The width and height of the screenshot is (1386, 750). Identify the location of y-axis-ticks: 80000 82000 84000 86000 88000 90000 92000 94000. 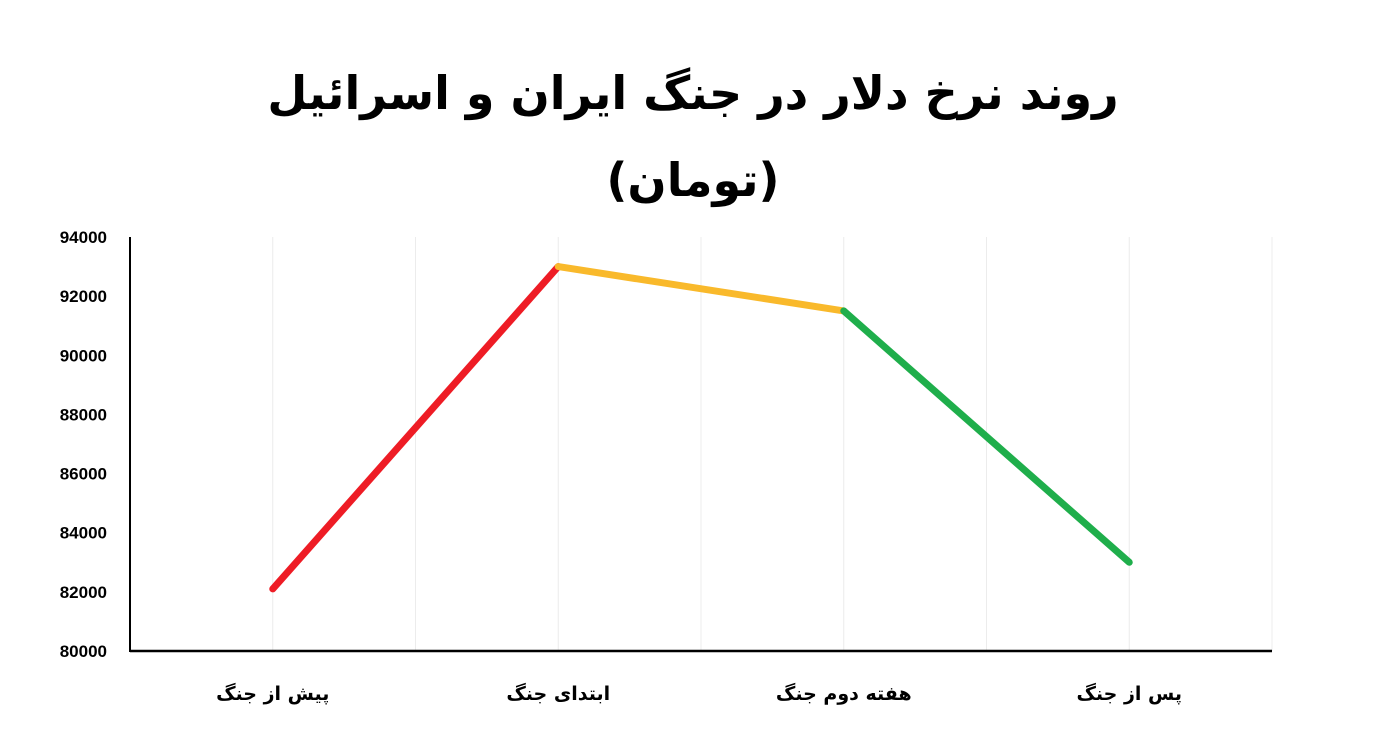
(83, 444).